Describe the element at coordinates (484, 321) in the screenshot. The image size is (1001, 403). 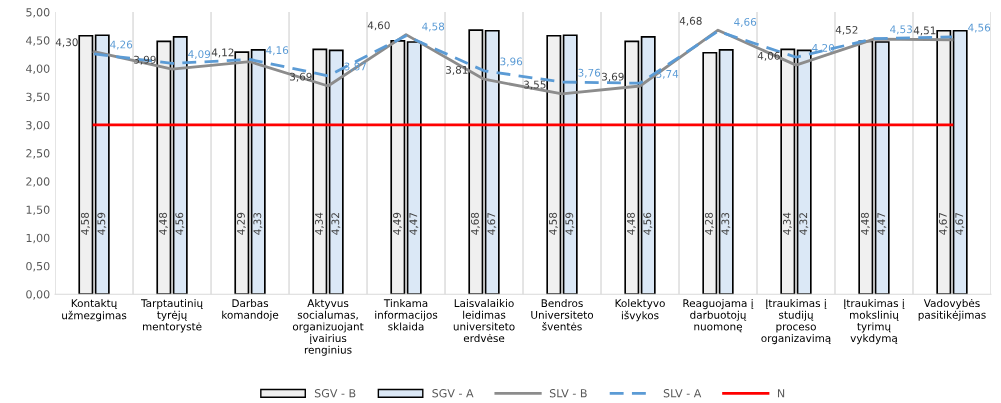
I see `x-tick-label: Laisvalaikio leidimas universiteto erdvėse` at that location.